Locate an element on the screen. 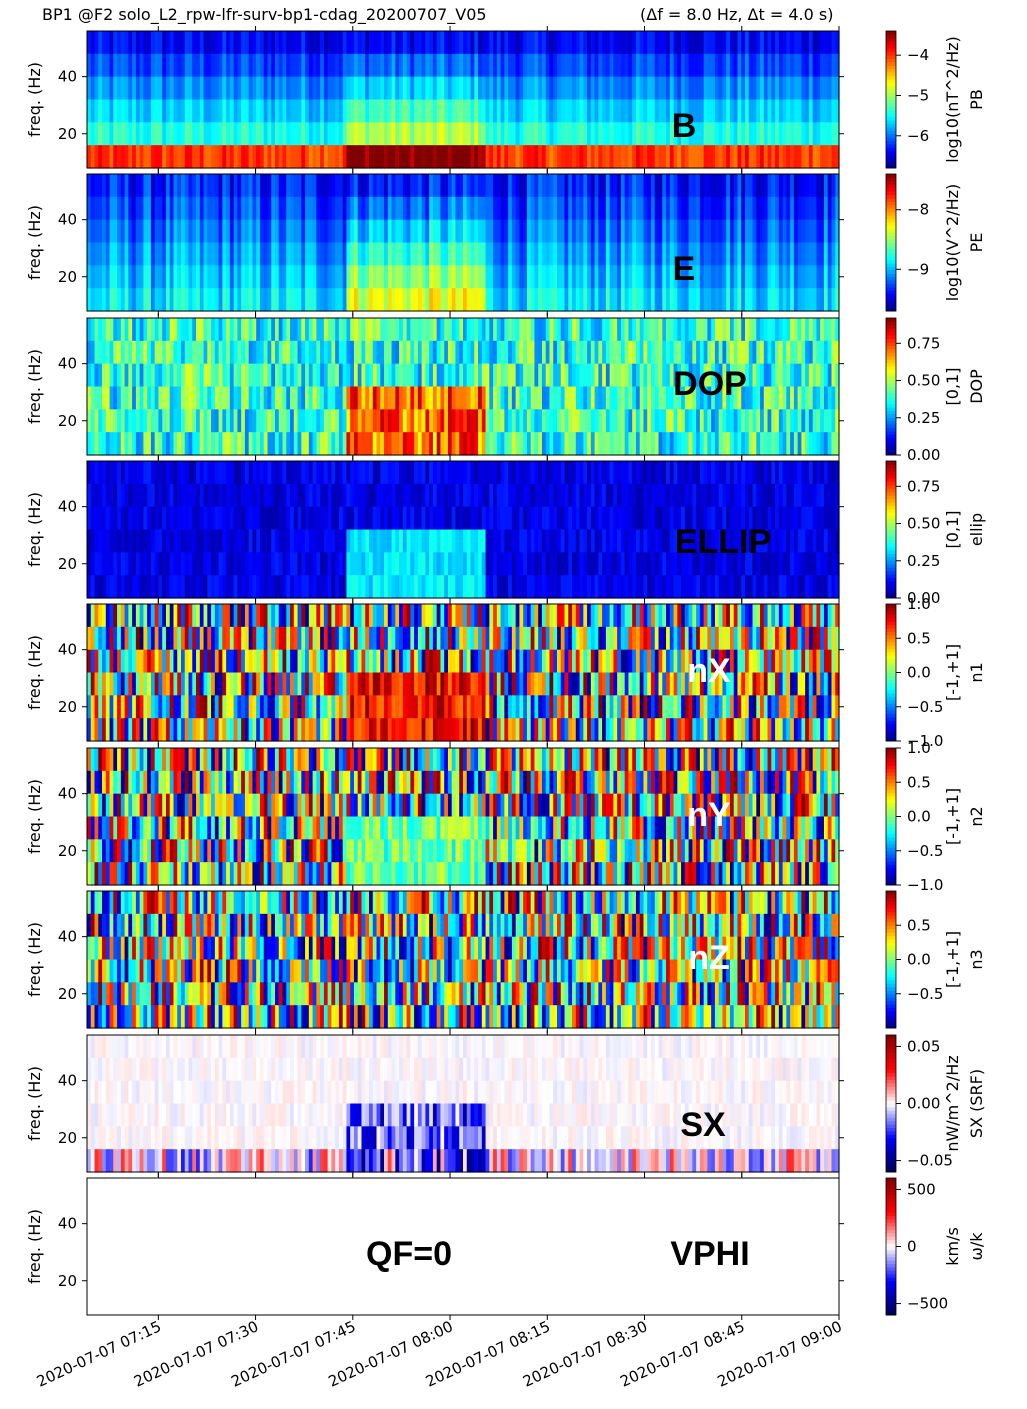  y-tick-label: 40 is located at coordinates (67, 220).